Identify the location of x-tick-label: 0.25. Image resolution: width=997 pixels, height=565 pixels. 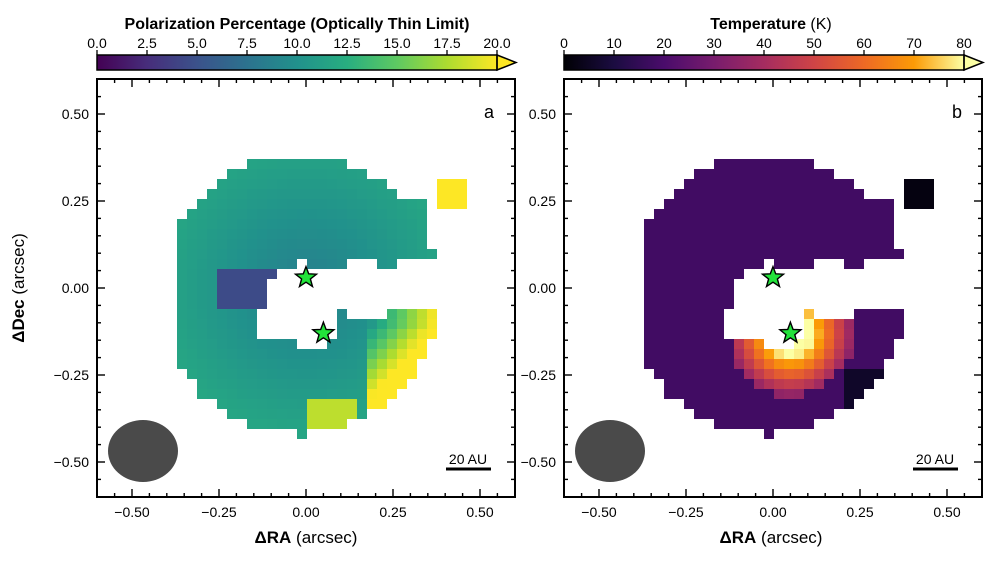
(392, 512).